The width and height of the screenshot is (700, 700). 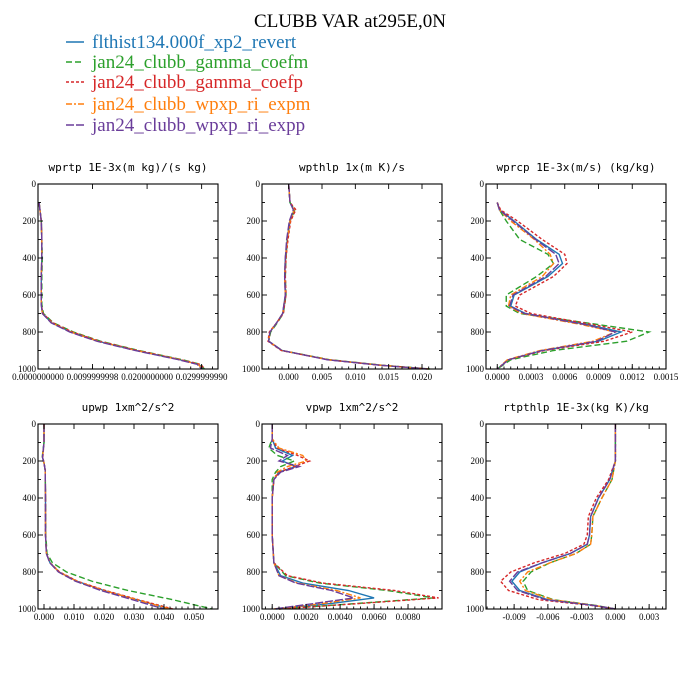 I want to click on x-tick-label: 0.0200000000, so click(x=147, y=377).